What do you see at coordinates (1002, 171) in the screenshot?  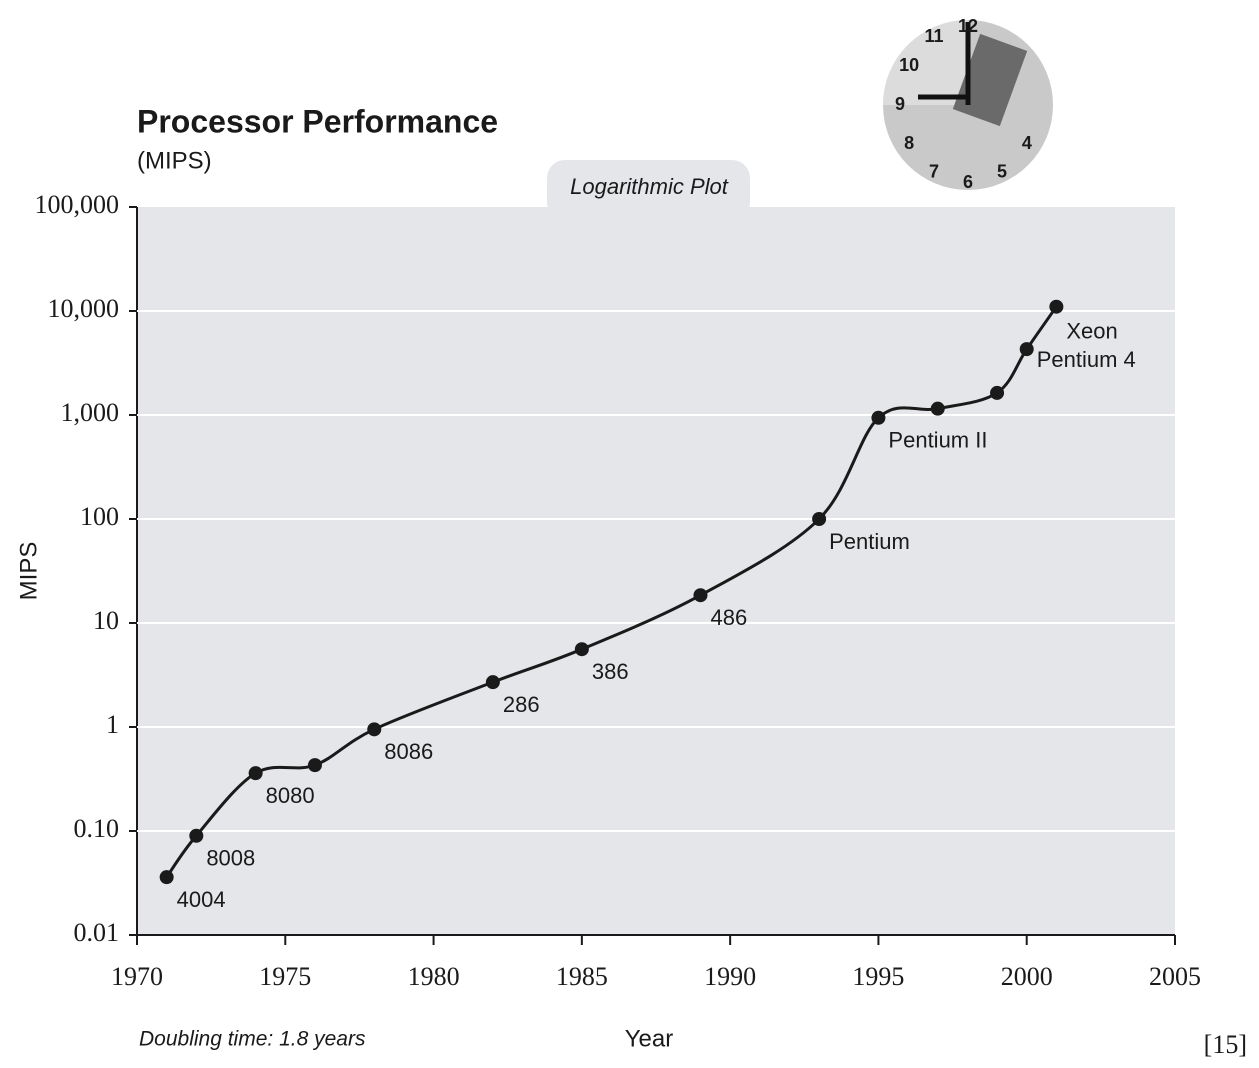 I see `clock-number: 5` at bounding box center [1002, 171].